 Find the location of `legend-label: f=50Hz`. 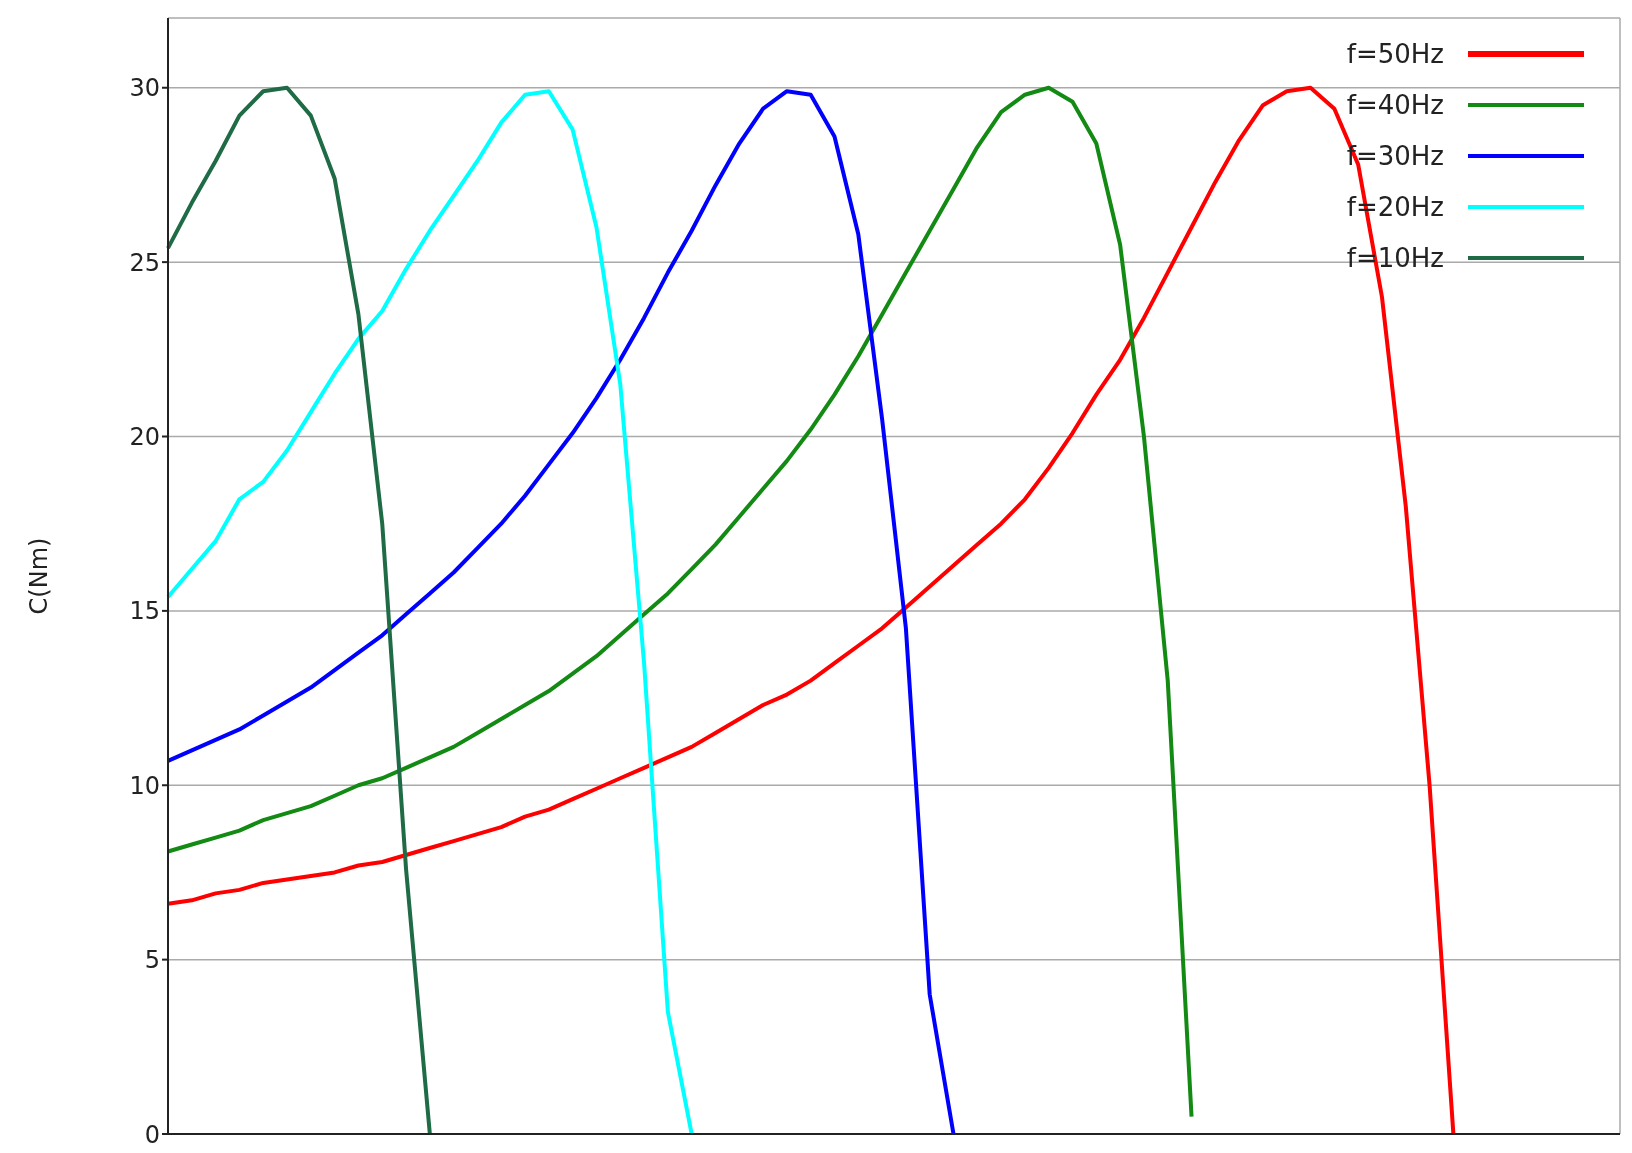

legend-label: f=50Hz is located at coordinates (1395, 53).